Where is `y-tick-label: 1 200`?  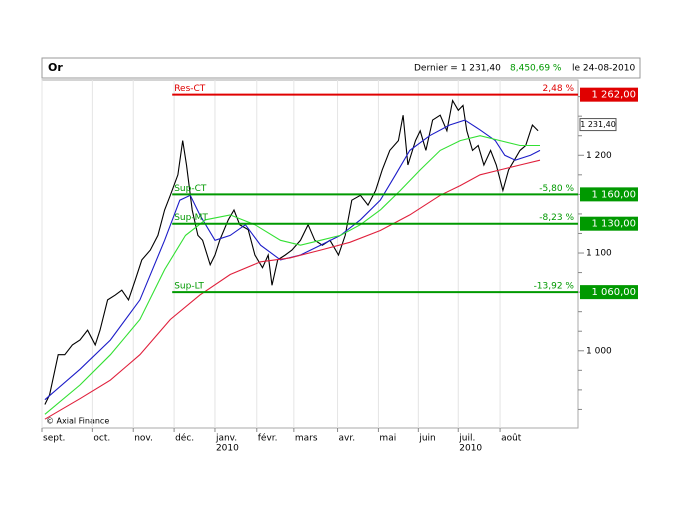 y-tick-label: 1 200 is located at coordinates (599, 156).